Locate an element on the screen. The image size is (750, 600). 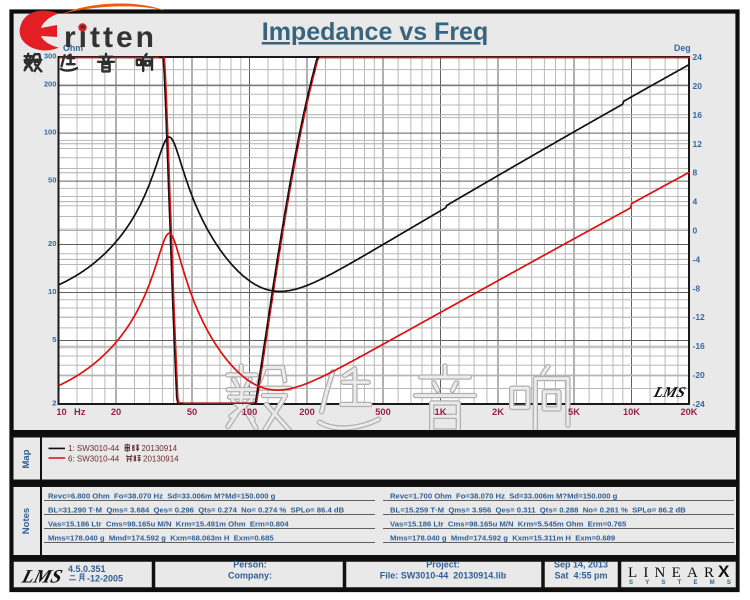
svg-text: 1K is located at coordinates (441, 412).